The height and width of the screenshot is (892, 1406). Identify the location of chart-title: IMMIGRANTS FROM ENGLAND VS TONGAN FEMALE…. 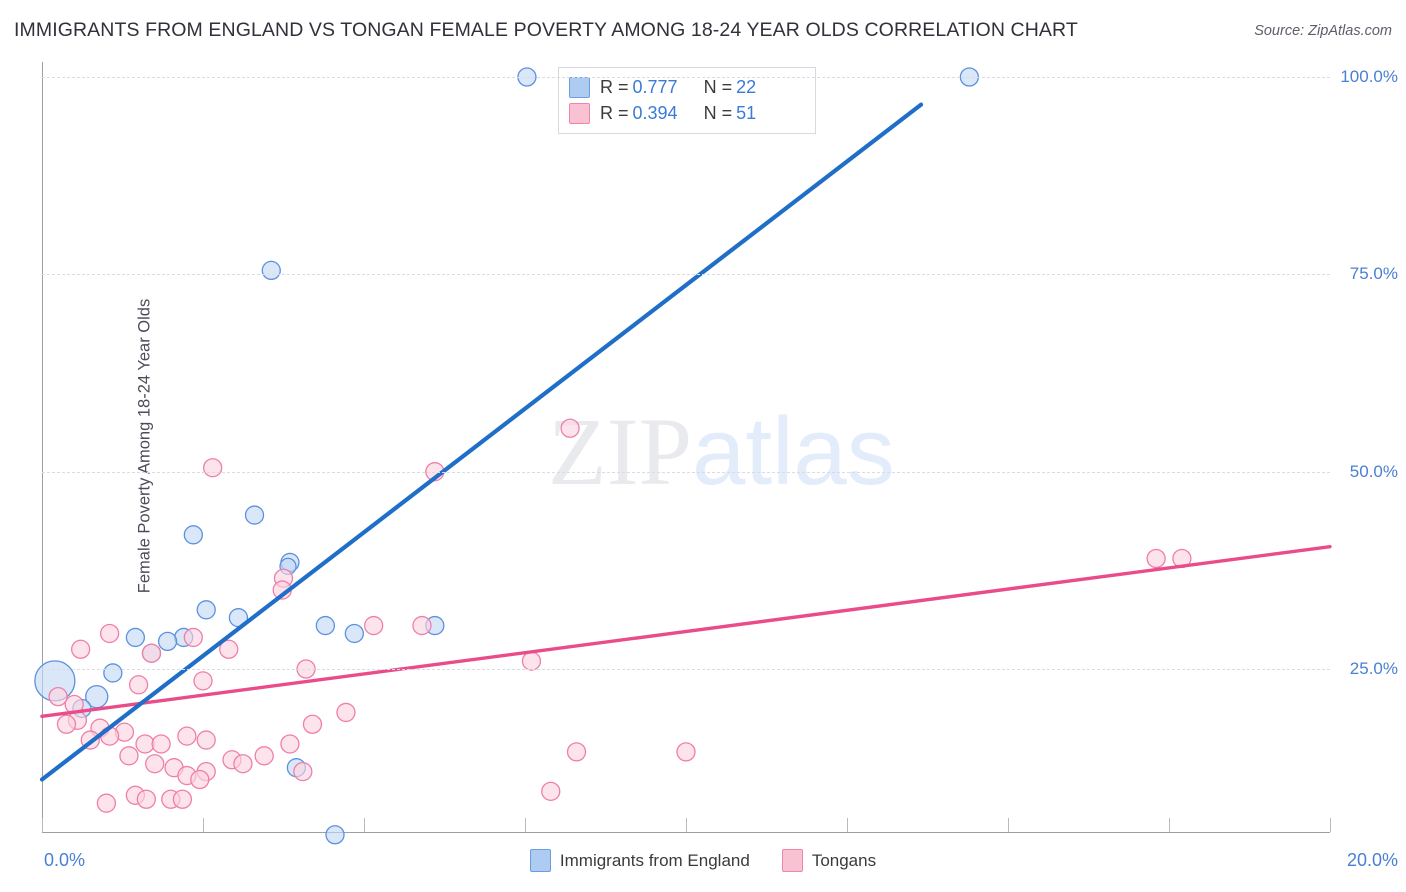
(546, 30).